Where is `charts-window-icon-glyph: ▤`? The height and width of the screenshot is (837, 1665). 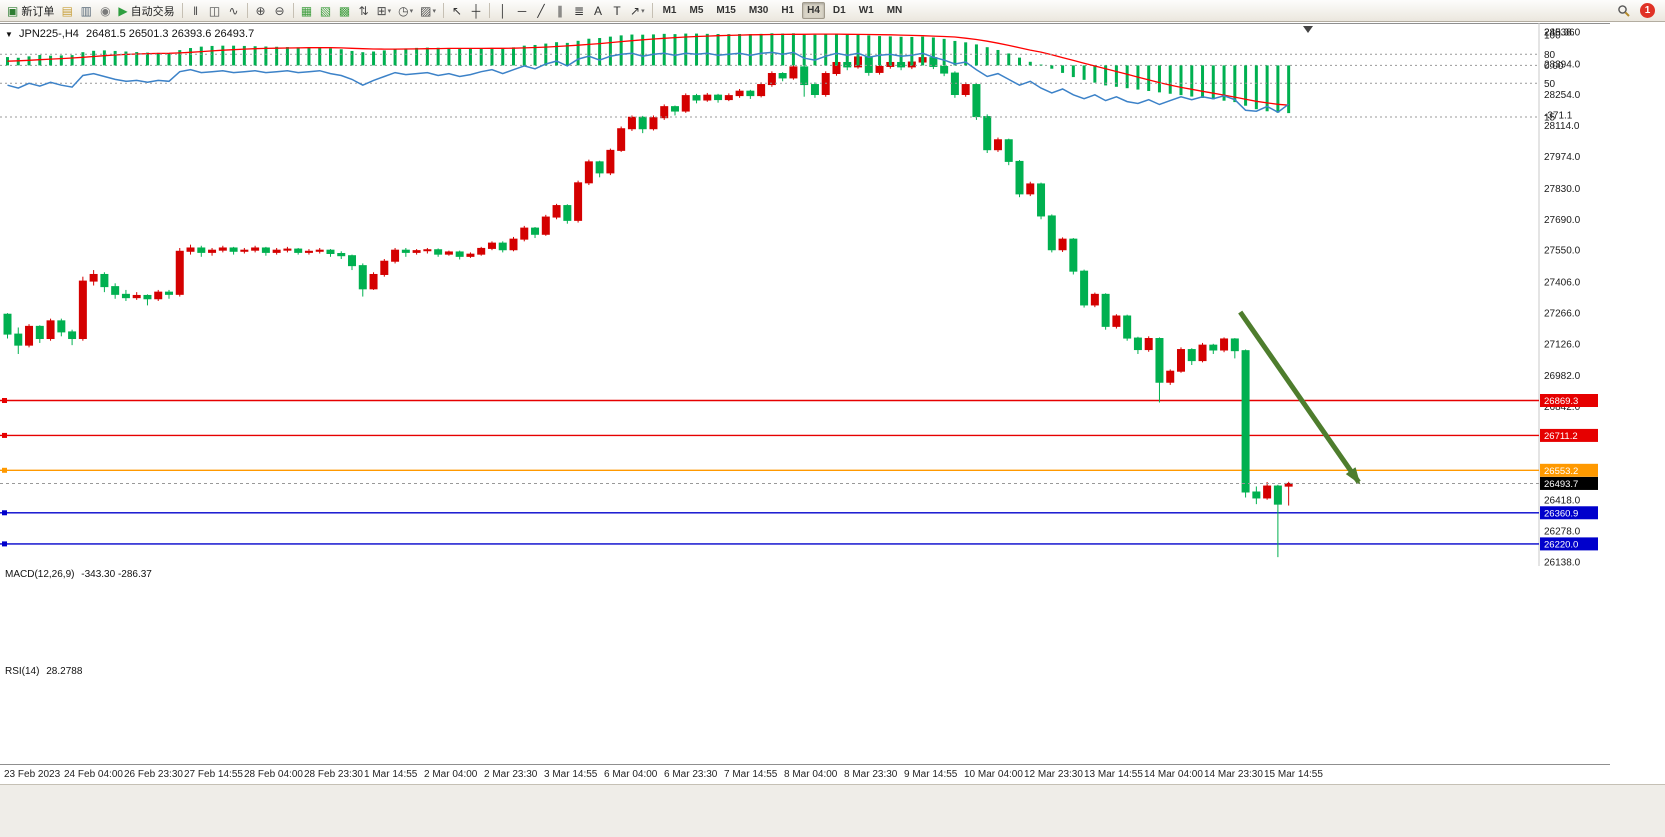 charts-window-icon-glyph: ▤ is located at coordinates (67, 10).